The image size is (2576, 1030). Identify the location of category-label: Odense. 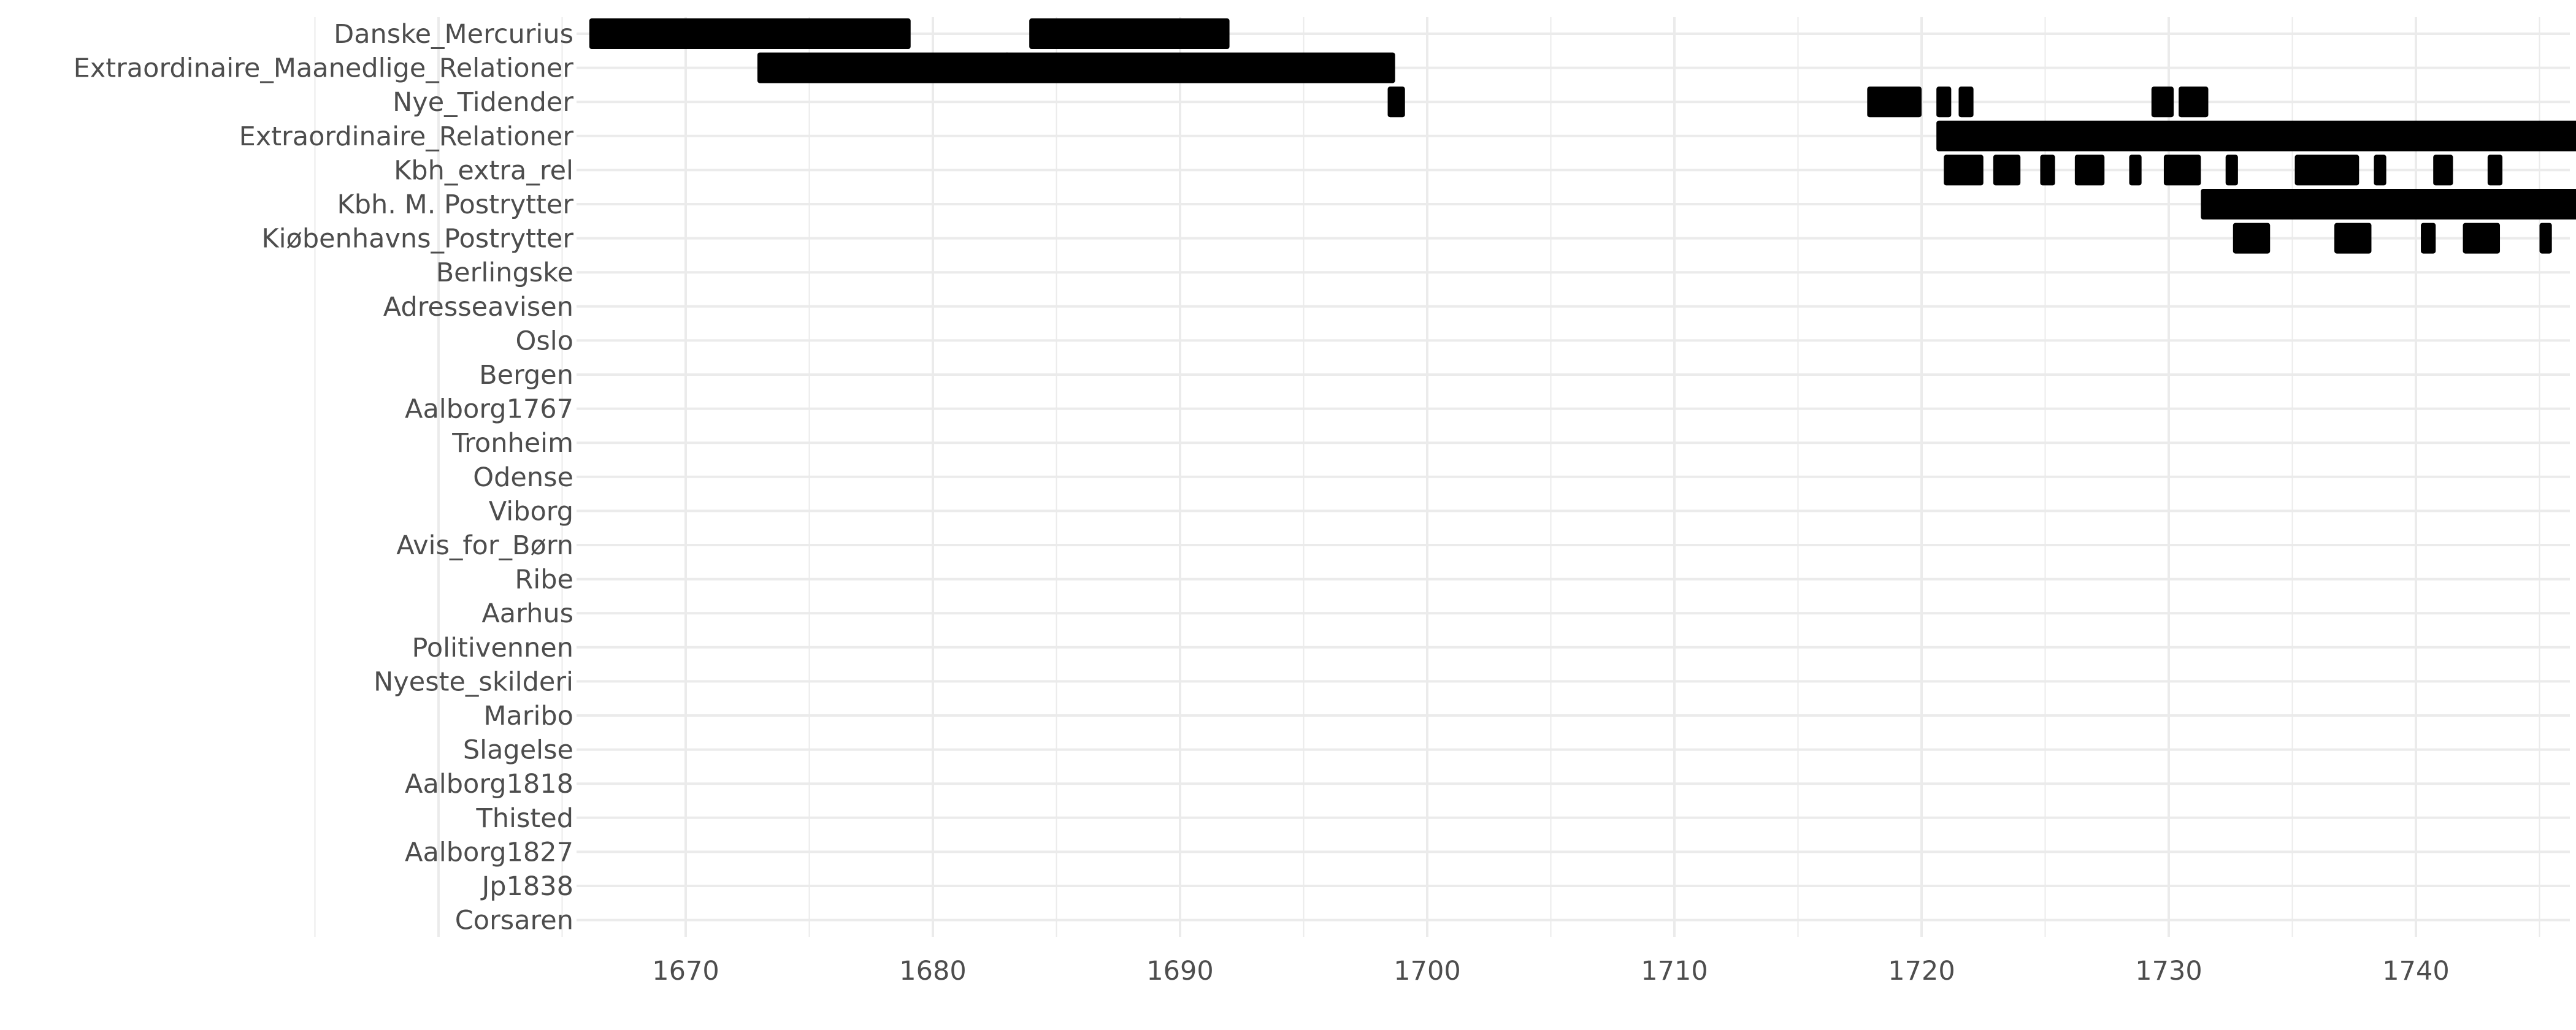
(523, 478).